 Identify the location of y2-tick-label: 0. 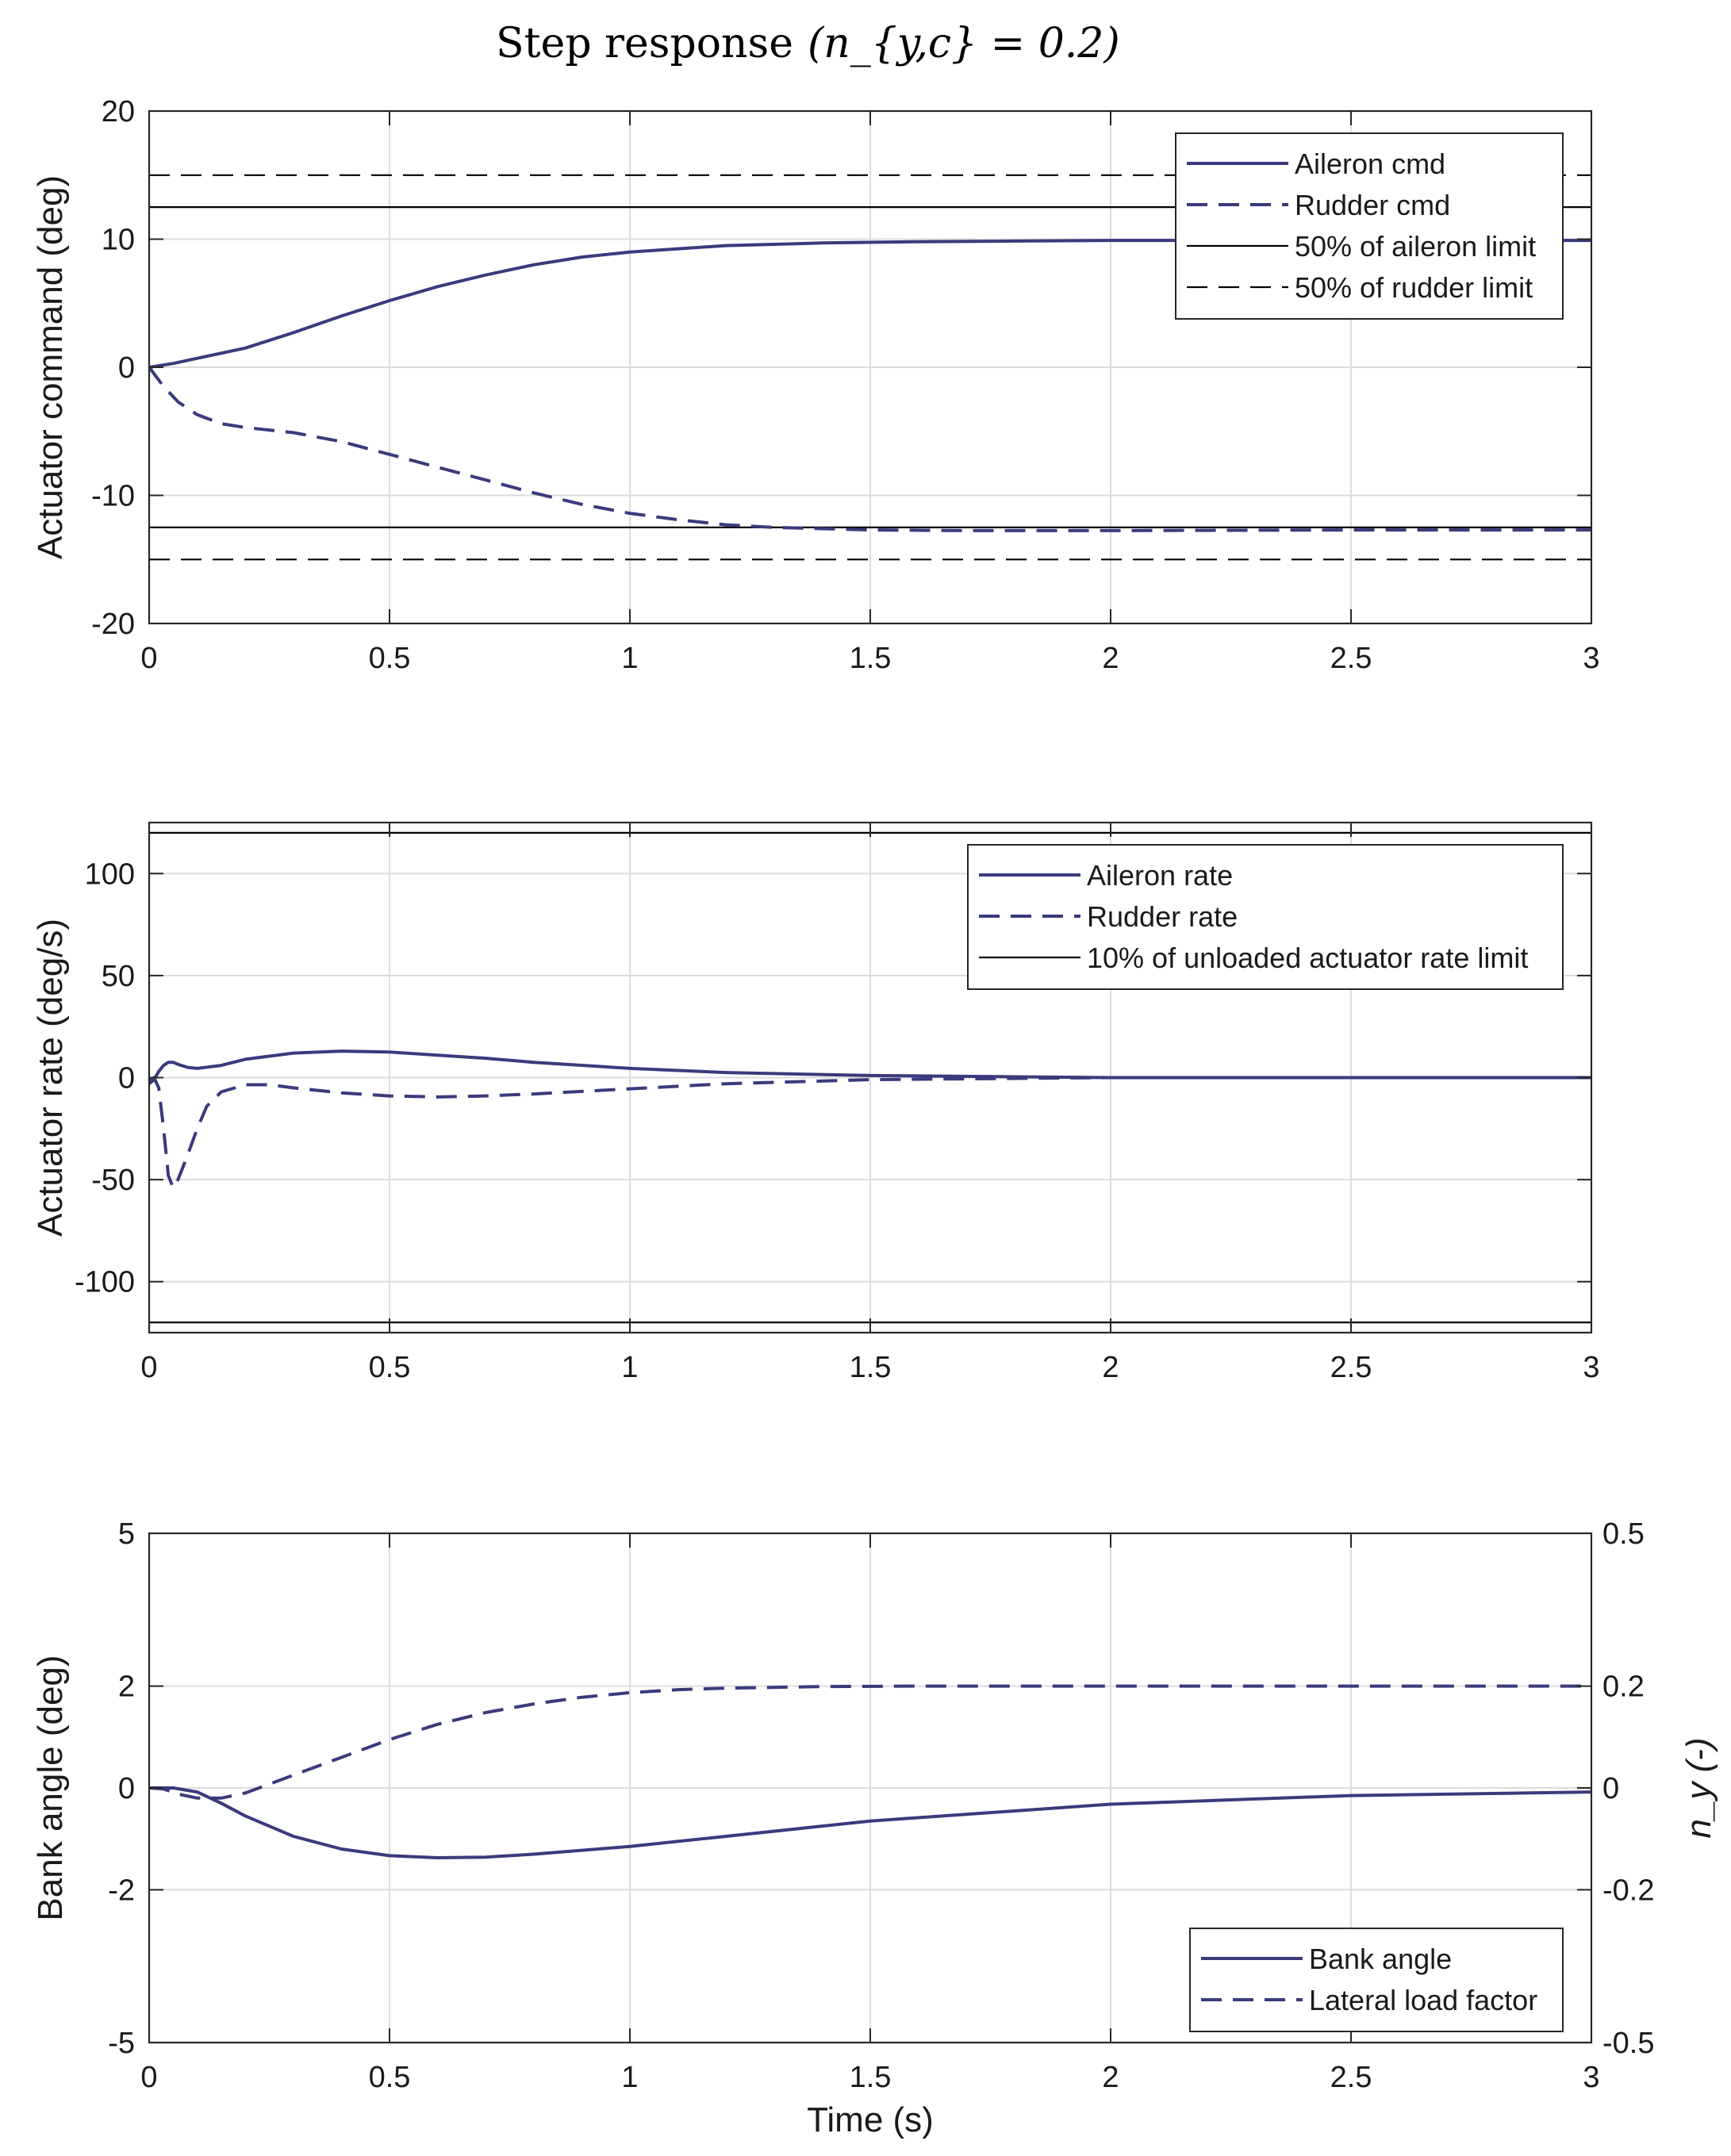
(1610, 1788).